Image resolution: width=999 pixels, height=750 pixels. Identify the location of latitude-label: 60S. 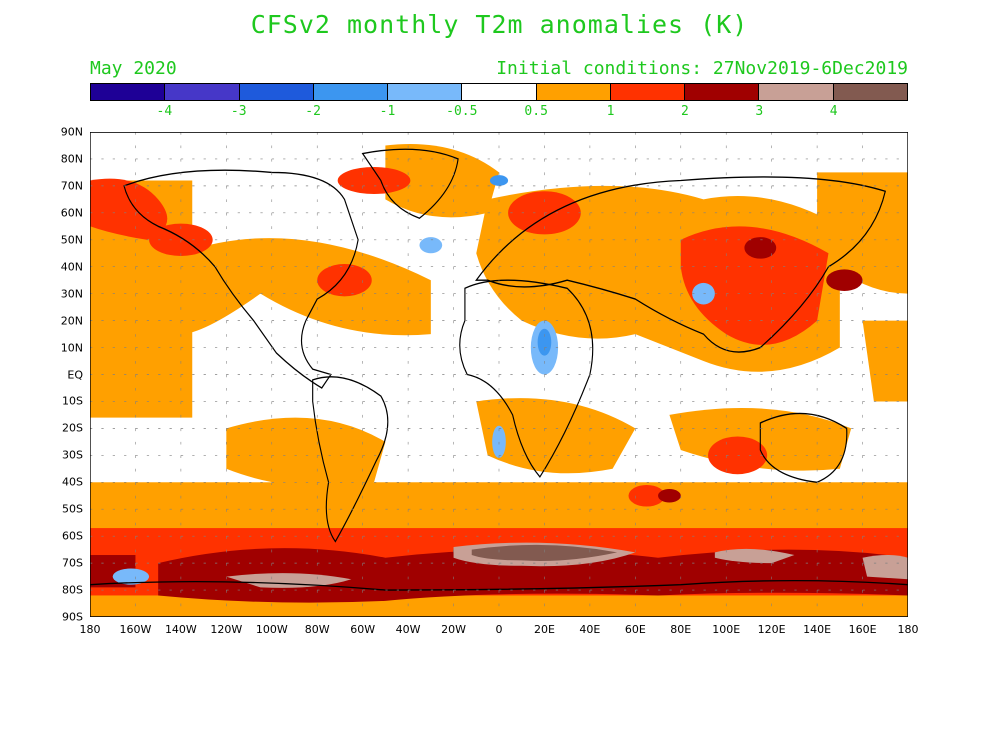
(72, 536).